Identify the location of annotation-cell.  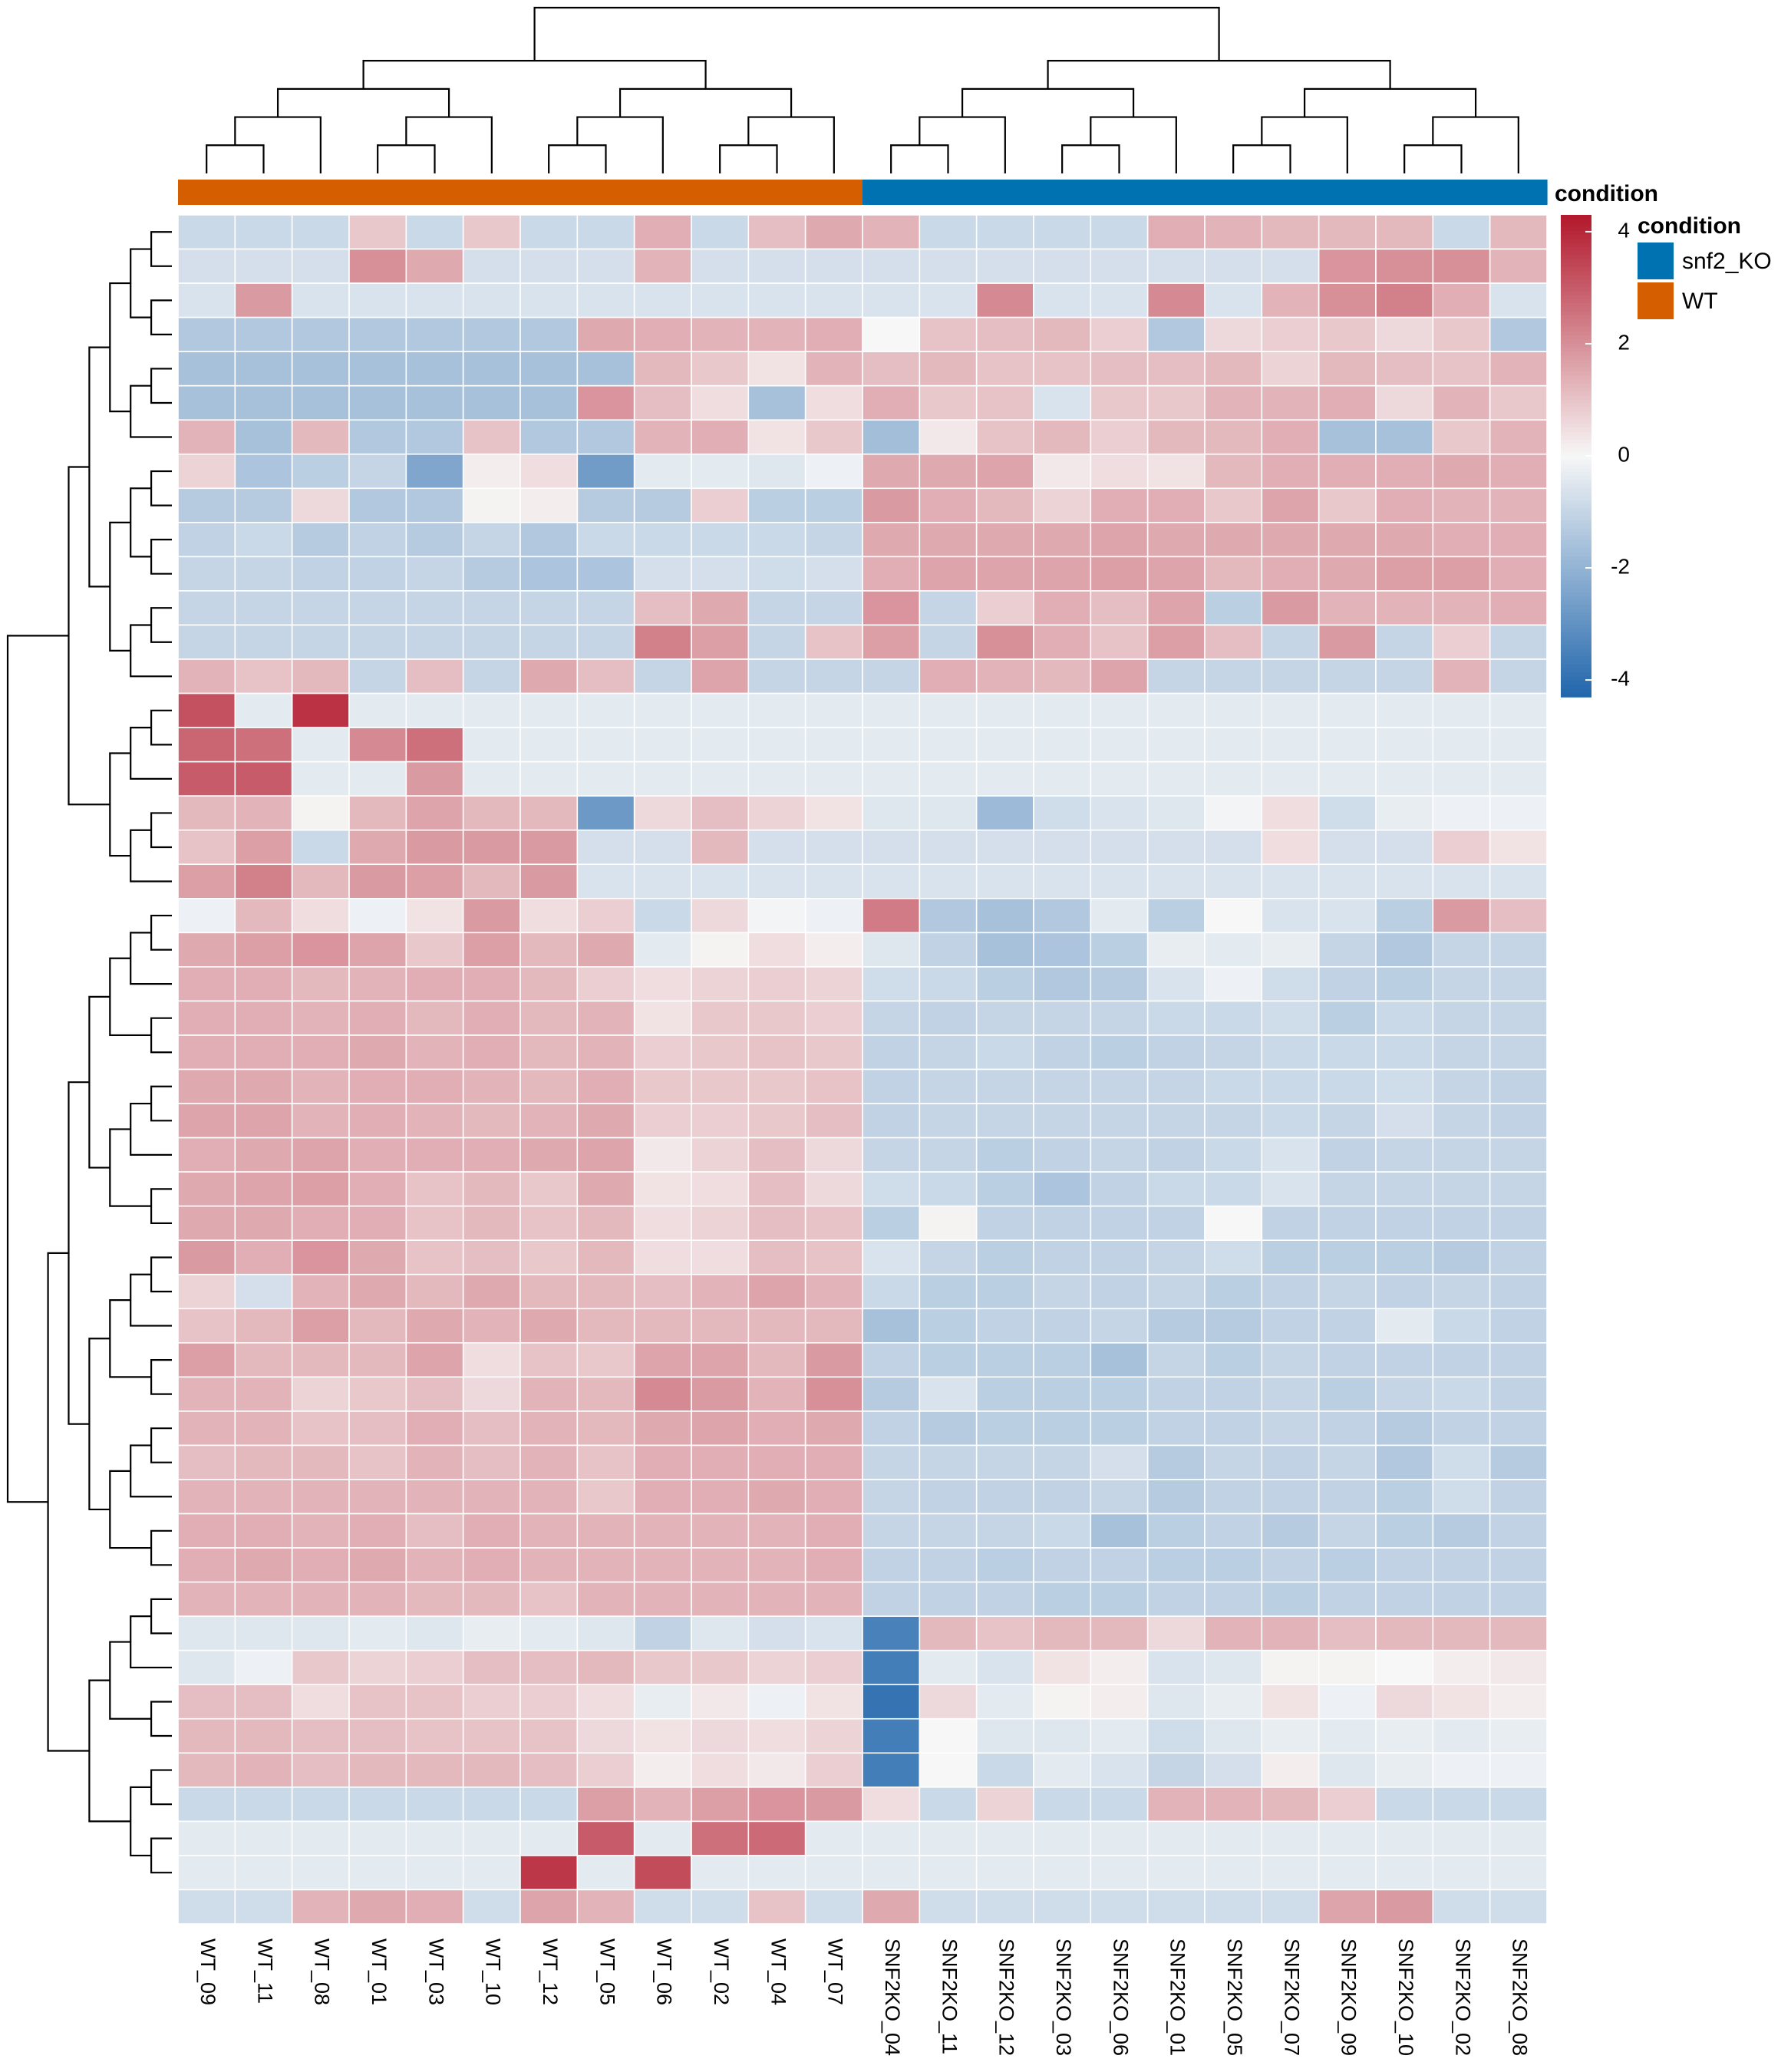
(207, 192).